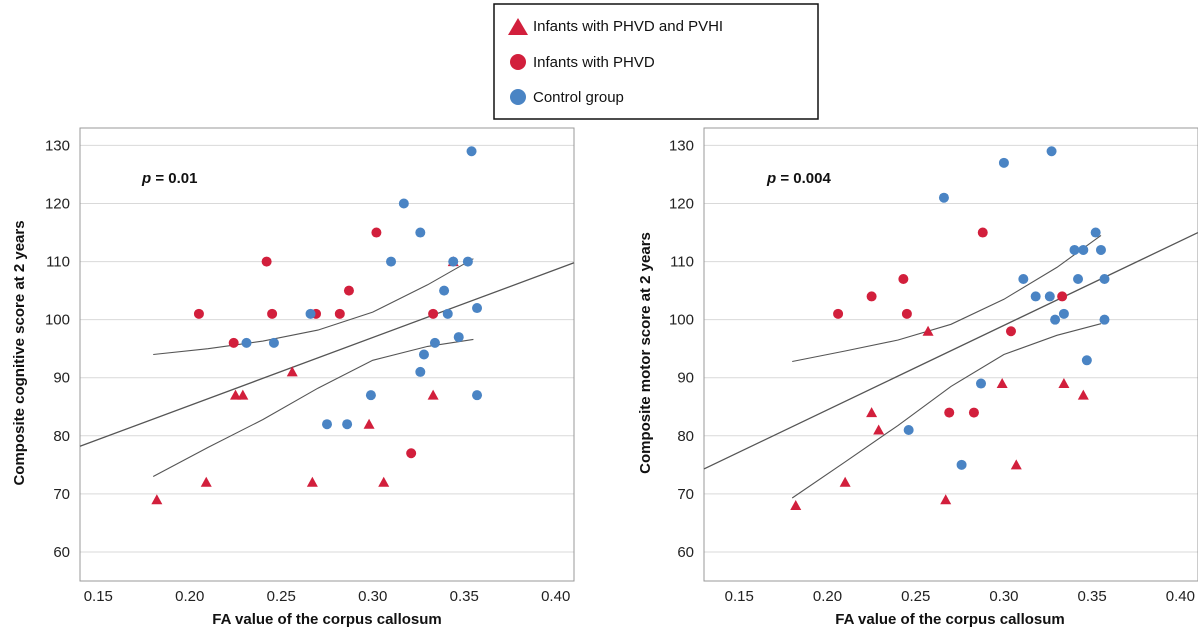  I want to click on confidence-lower-line, so click(313, 407).